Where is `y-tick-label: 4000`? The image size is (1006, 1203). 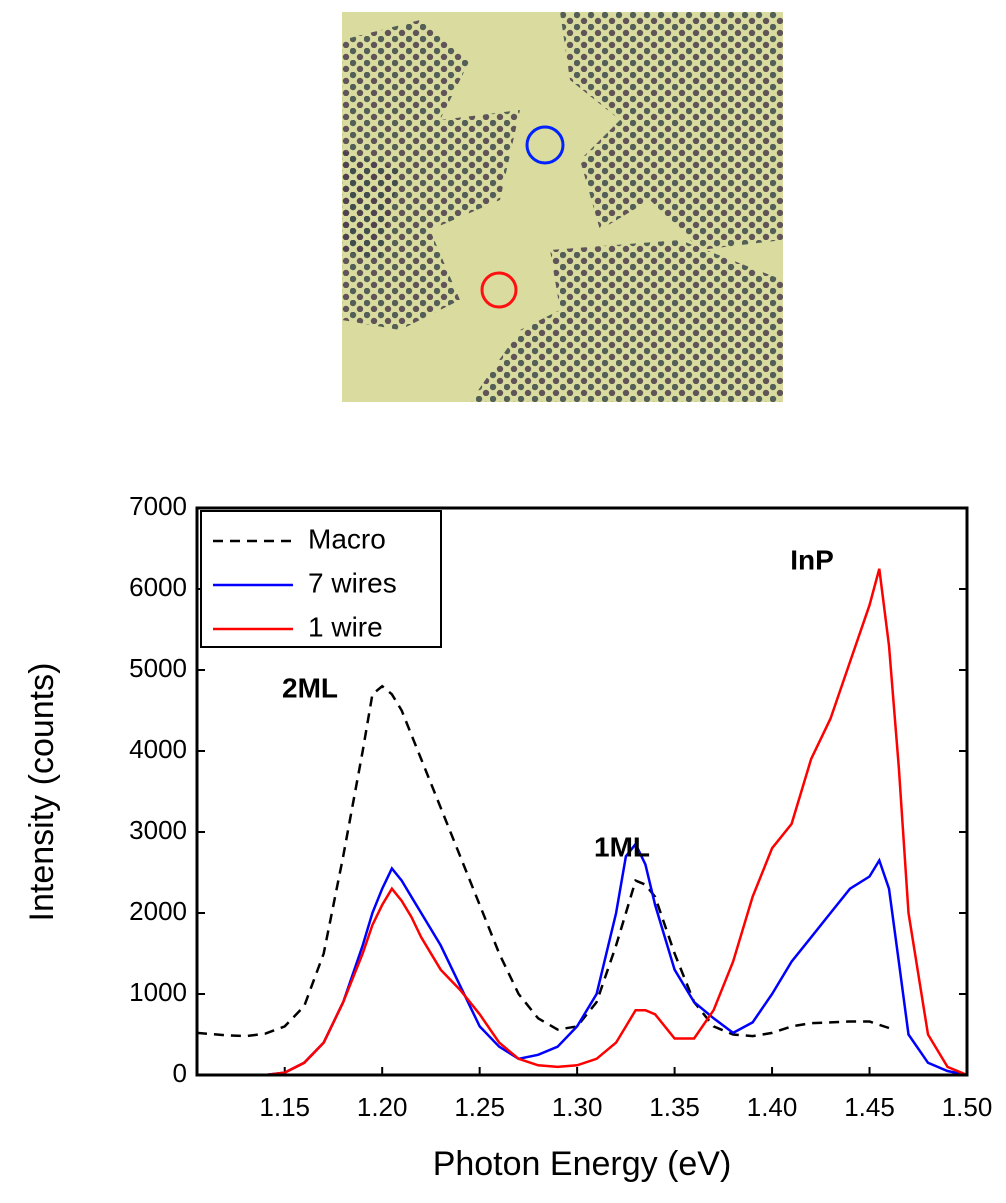
y-tick-label: 4000 is located at coordinates (158, 749).